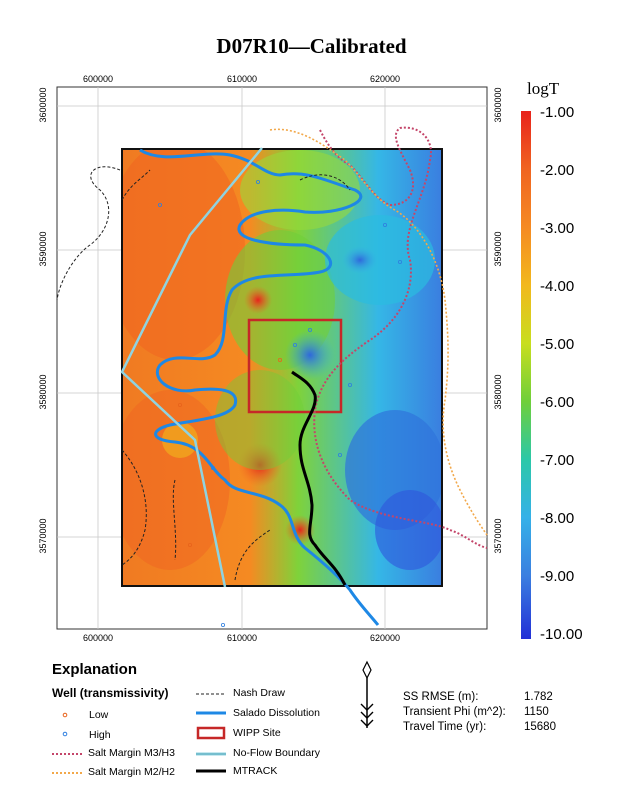  Describe the element at coordinates (295, 366) in the screenshot. I see `wipp-site-box` at that location.